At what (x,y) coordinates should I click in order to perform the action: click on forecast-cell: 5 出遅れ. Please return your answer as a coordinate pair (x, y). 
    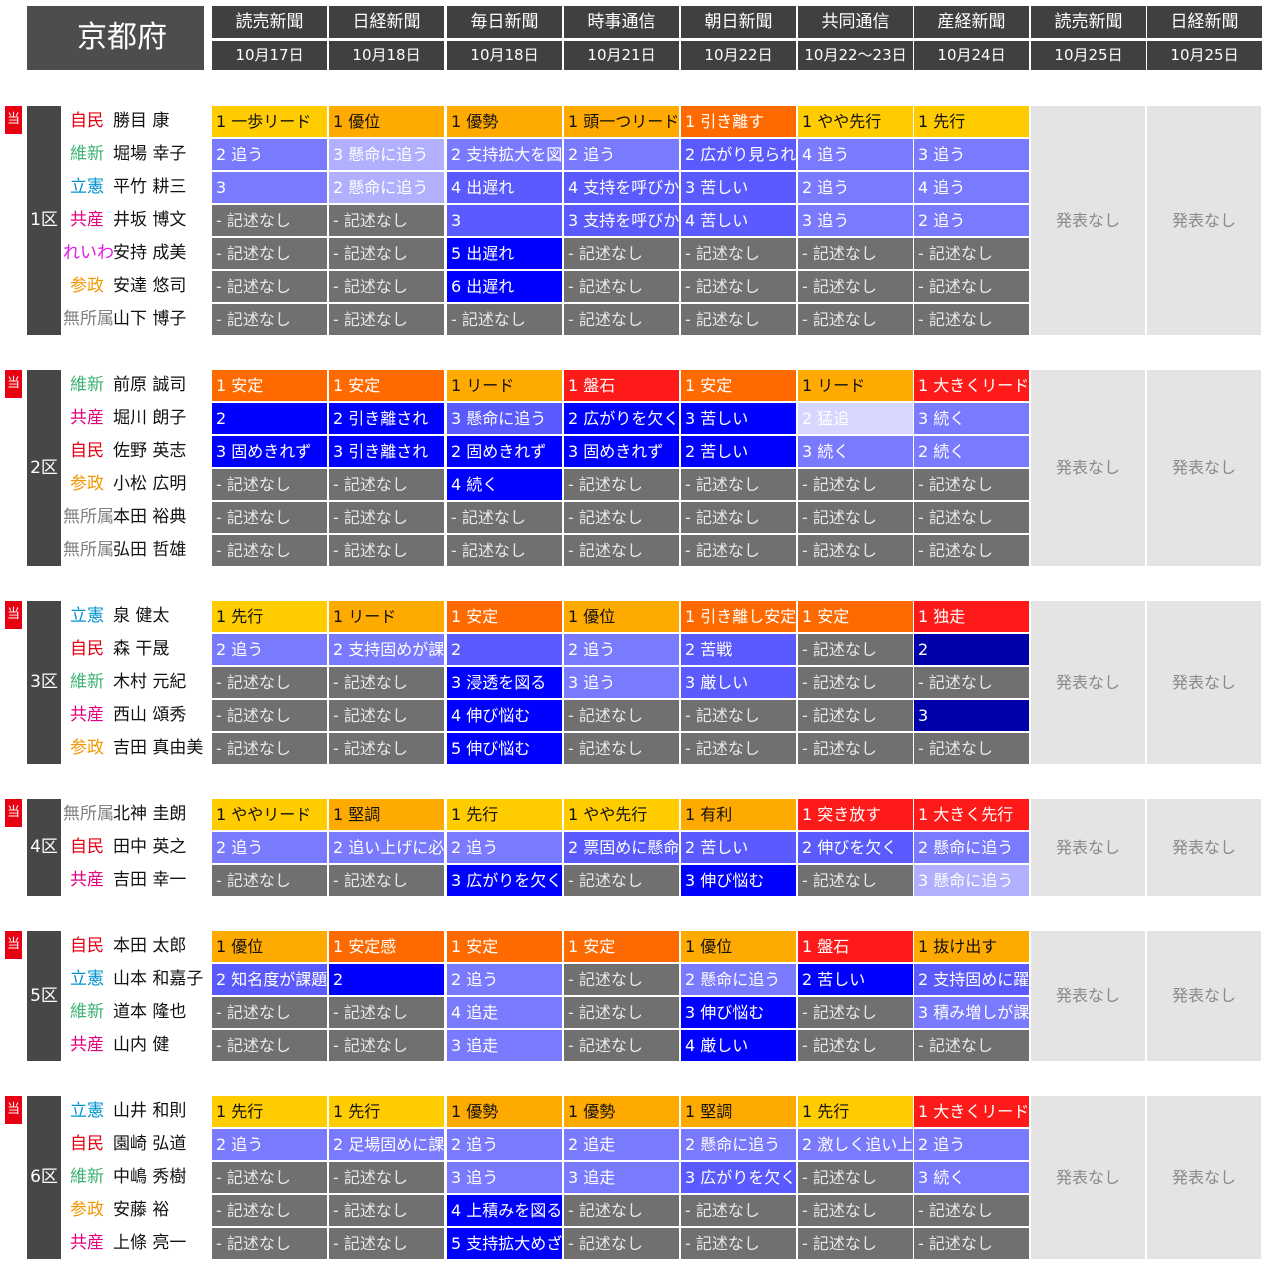
    Looking at the image, I should click on (504, 253).